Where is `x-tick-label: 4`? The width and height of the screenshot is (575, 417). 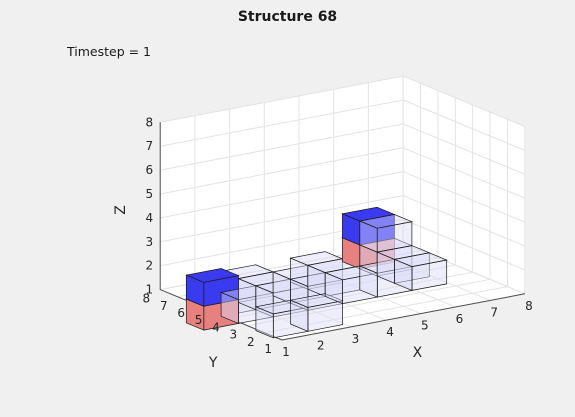 x-tick-label: 4 is located at coordinates (390, 332).